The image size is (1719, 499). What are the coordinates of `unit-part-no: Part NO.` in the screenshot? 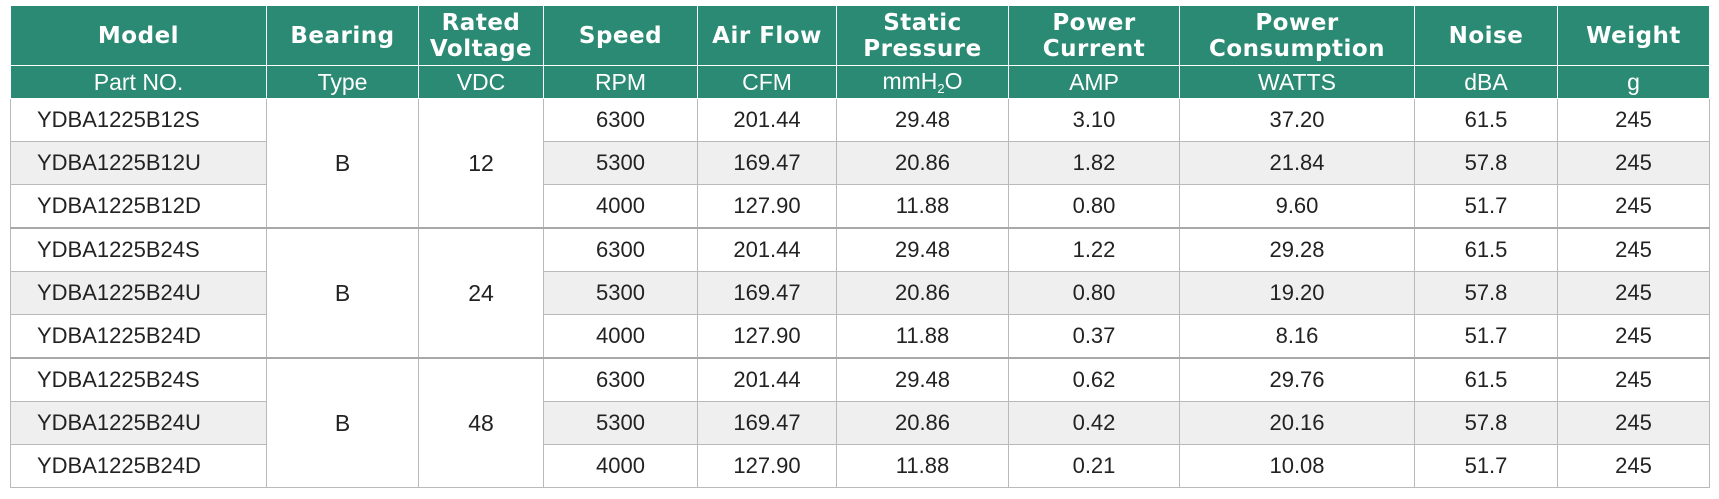 It's located at (138, 82).